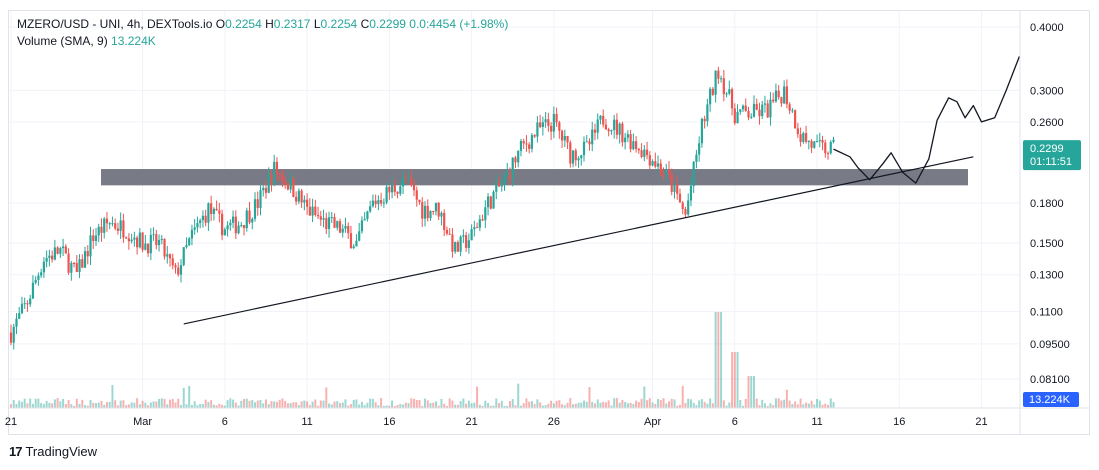 This screenshot has width=1099, height=470. What do you see at coordinates (317, 24) in the screenshot?
I see `low-label: L` at bounding box center [317, 24].